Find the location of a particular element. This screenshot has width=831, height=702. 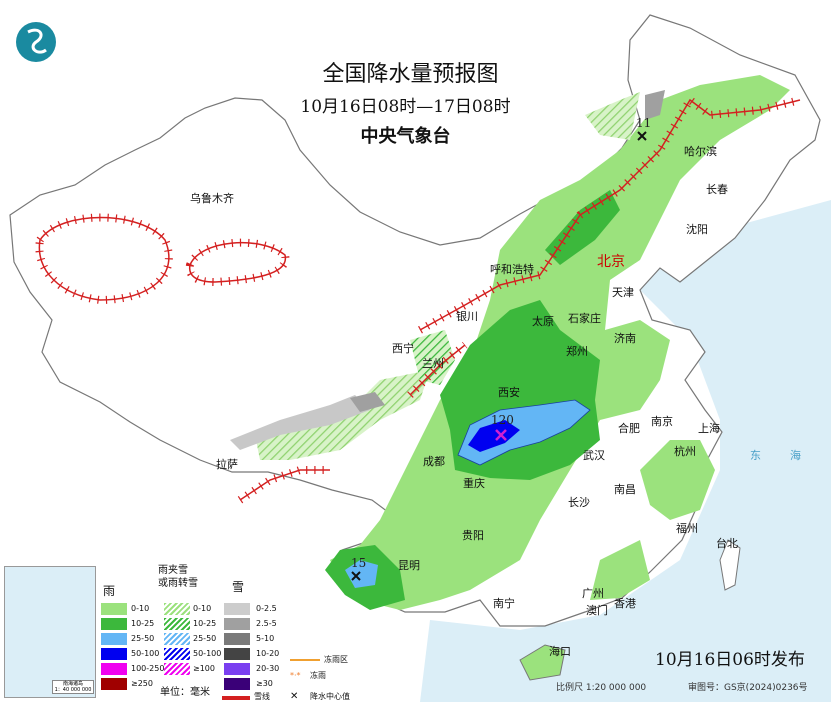

city-label: 太原 is located at coordinates (543, 321).